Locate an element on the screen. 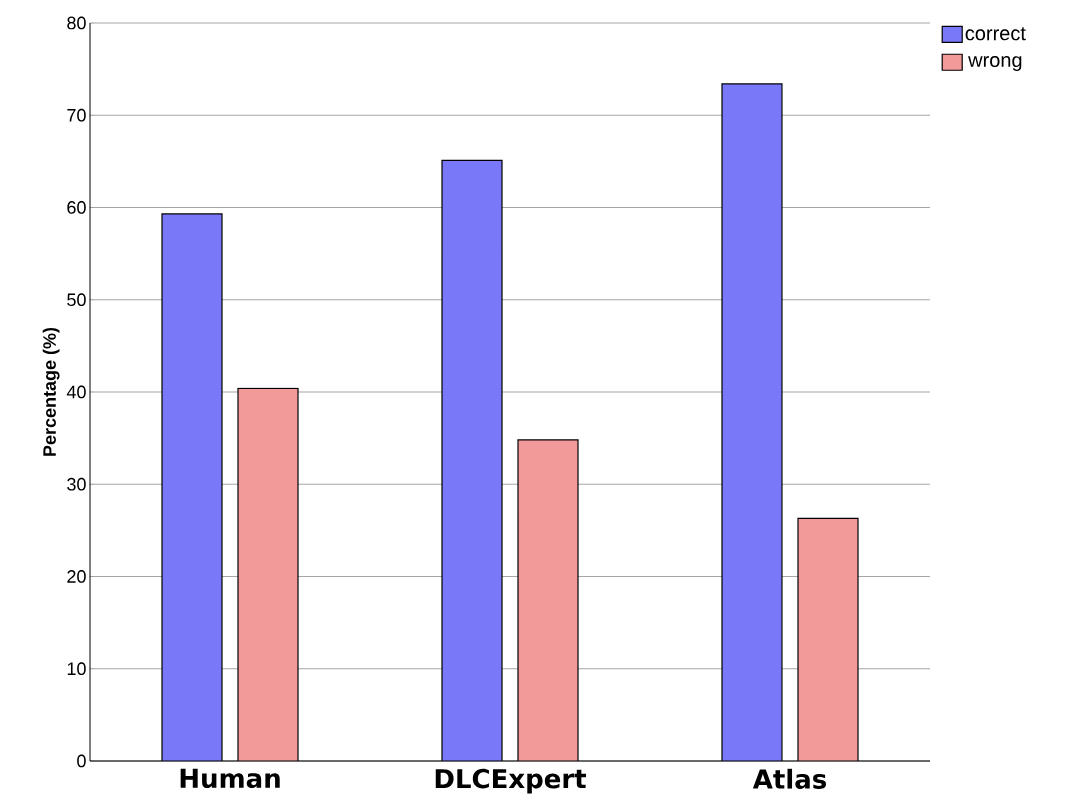  x-tick-label: Atlas is located at coordinates (789, 778).